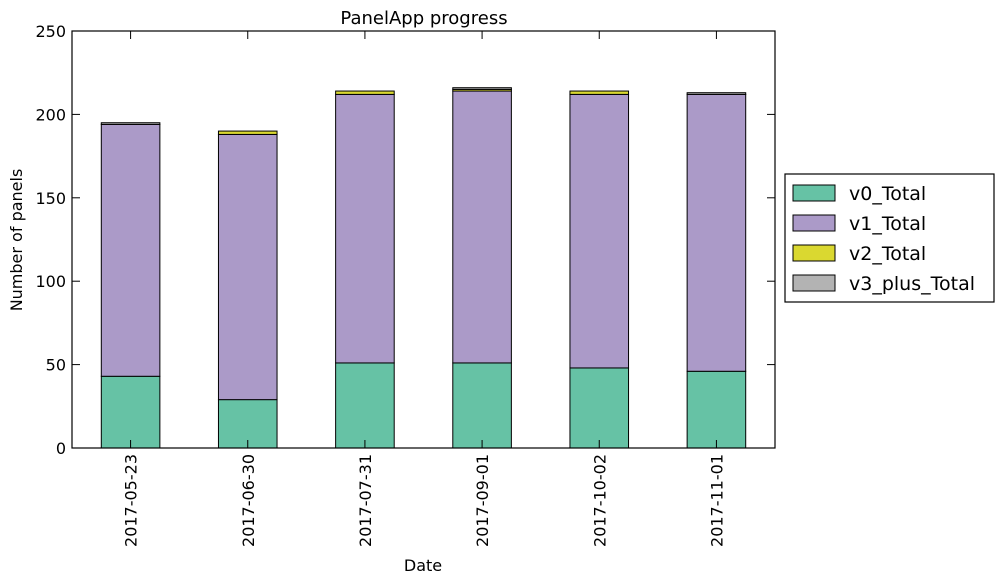 The height and width of the screenshot is (584, 1003). I want to click on legend-swatch-v2_Total, so click(814, 253).